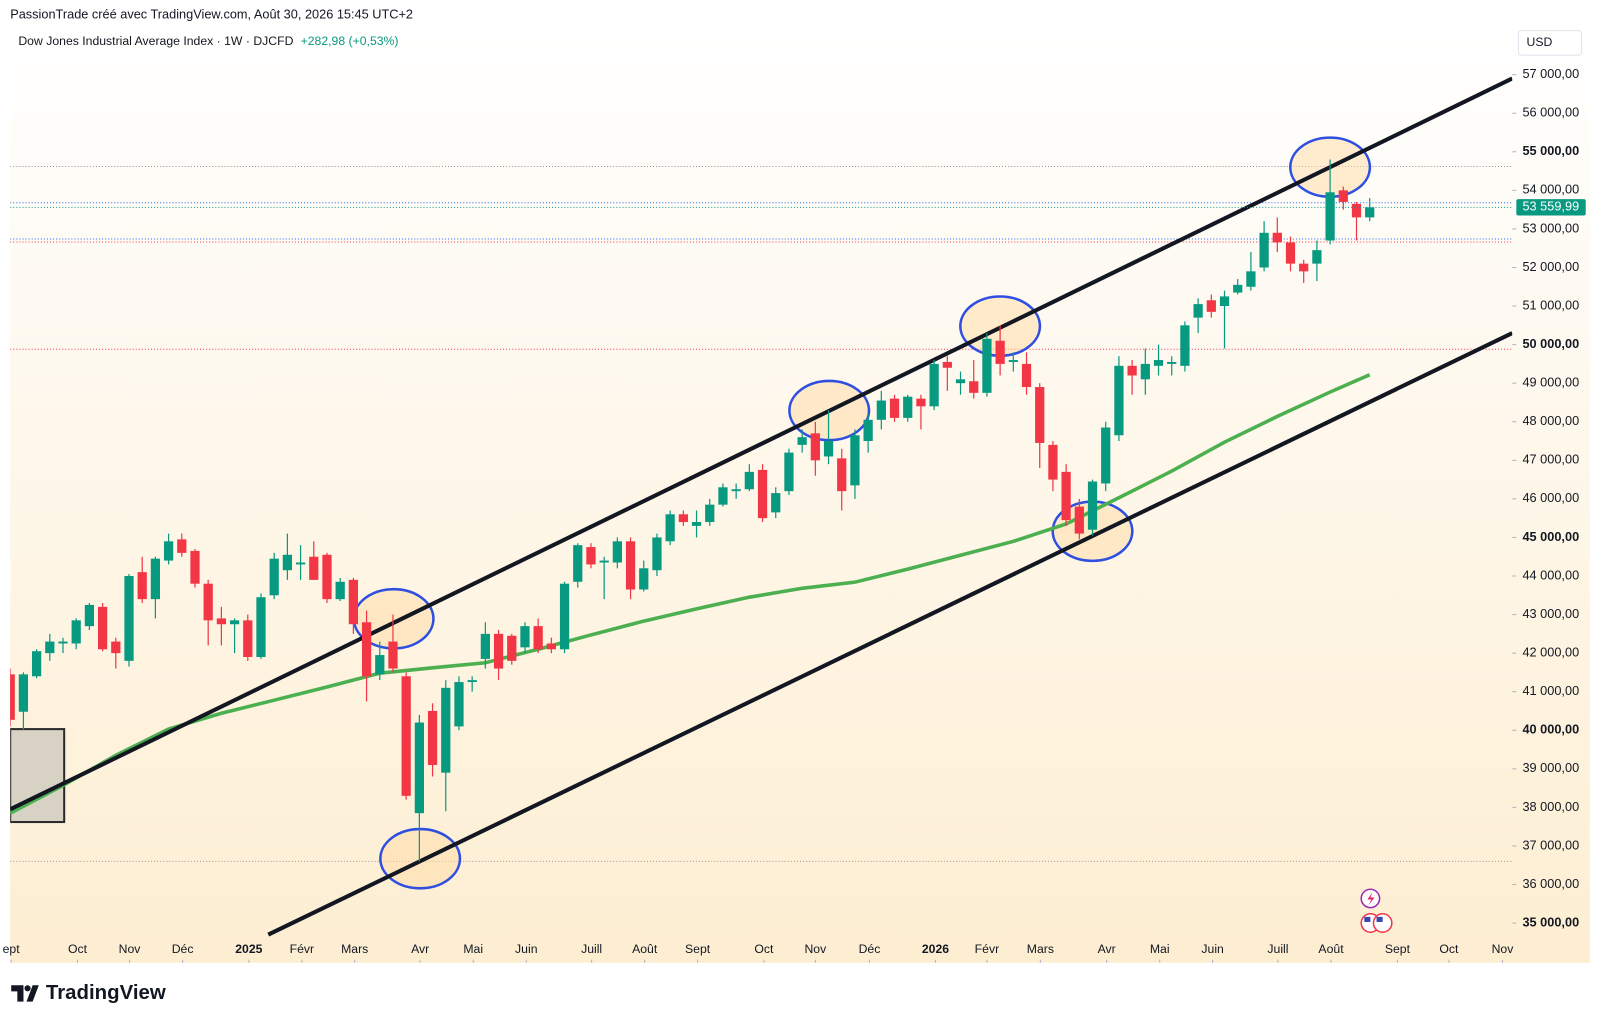 The width and height of the screenshot is (1600, 1021). Describe the element at coordinates (1550, 497) in the screenshot. I see `y-tick-label: 46 000,00` at that location.